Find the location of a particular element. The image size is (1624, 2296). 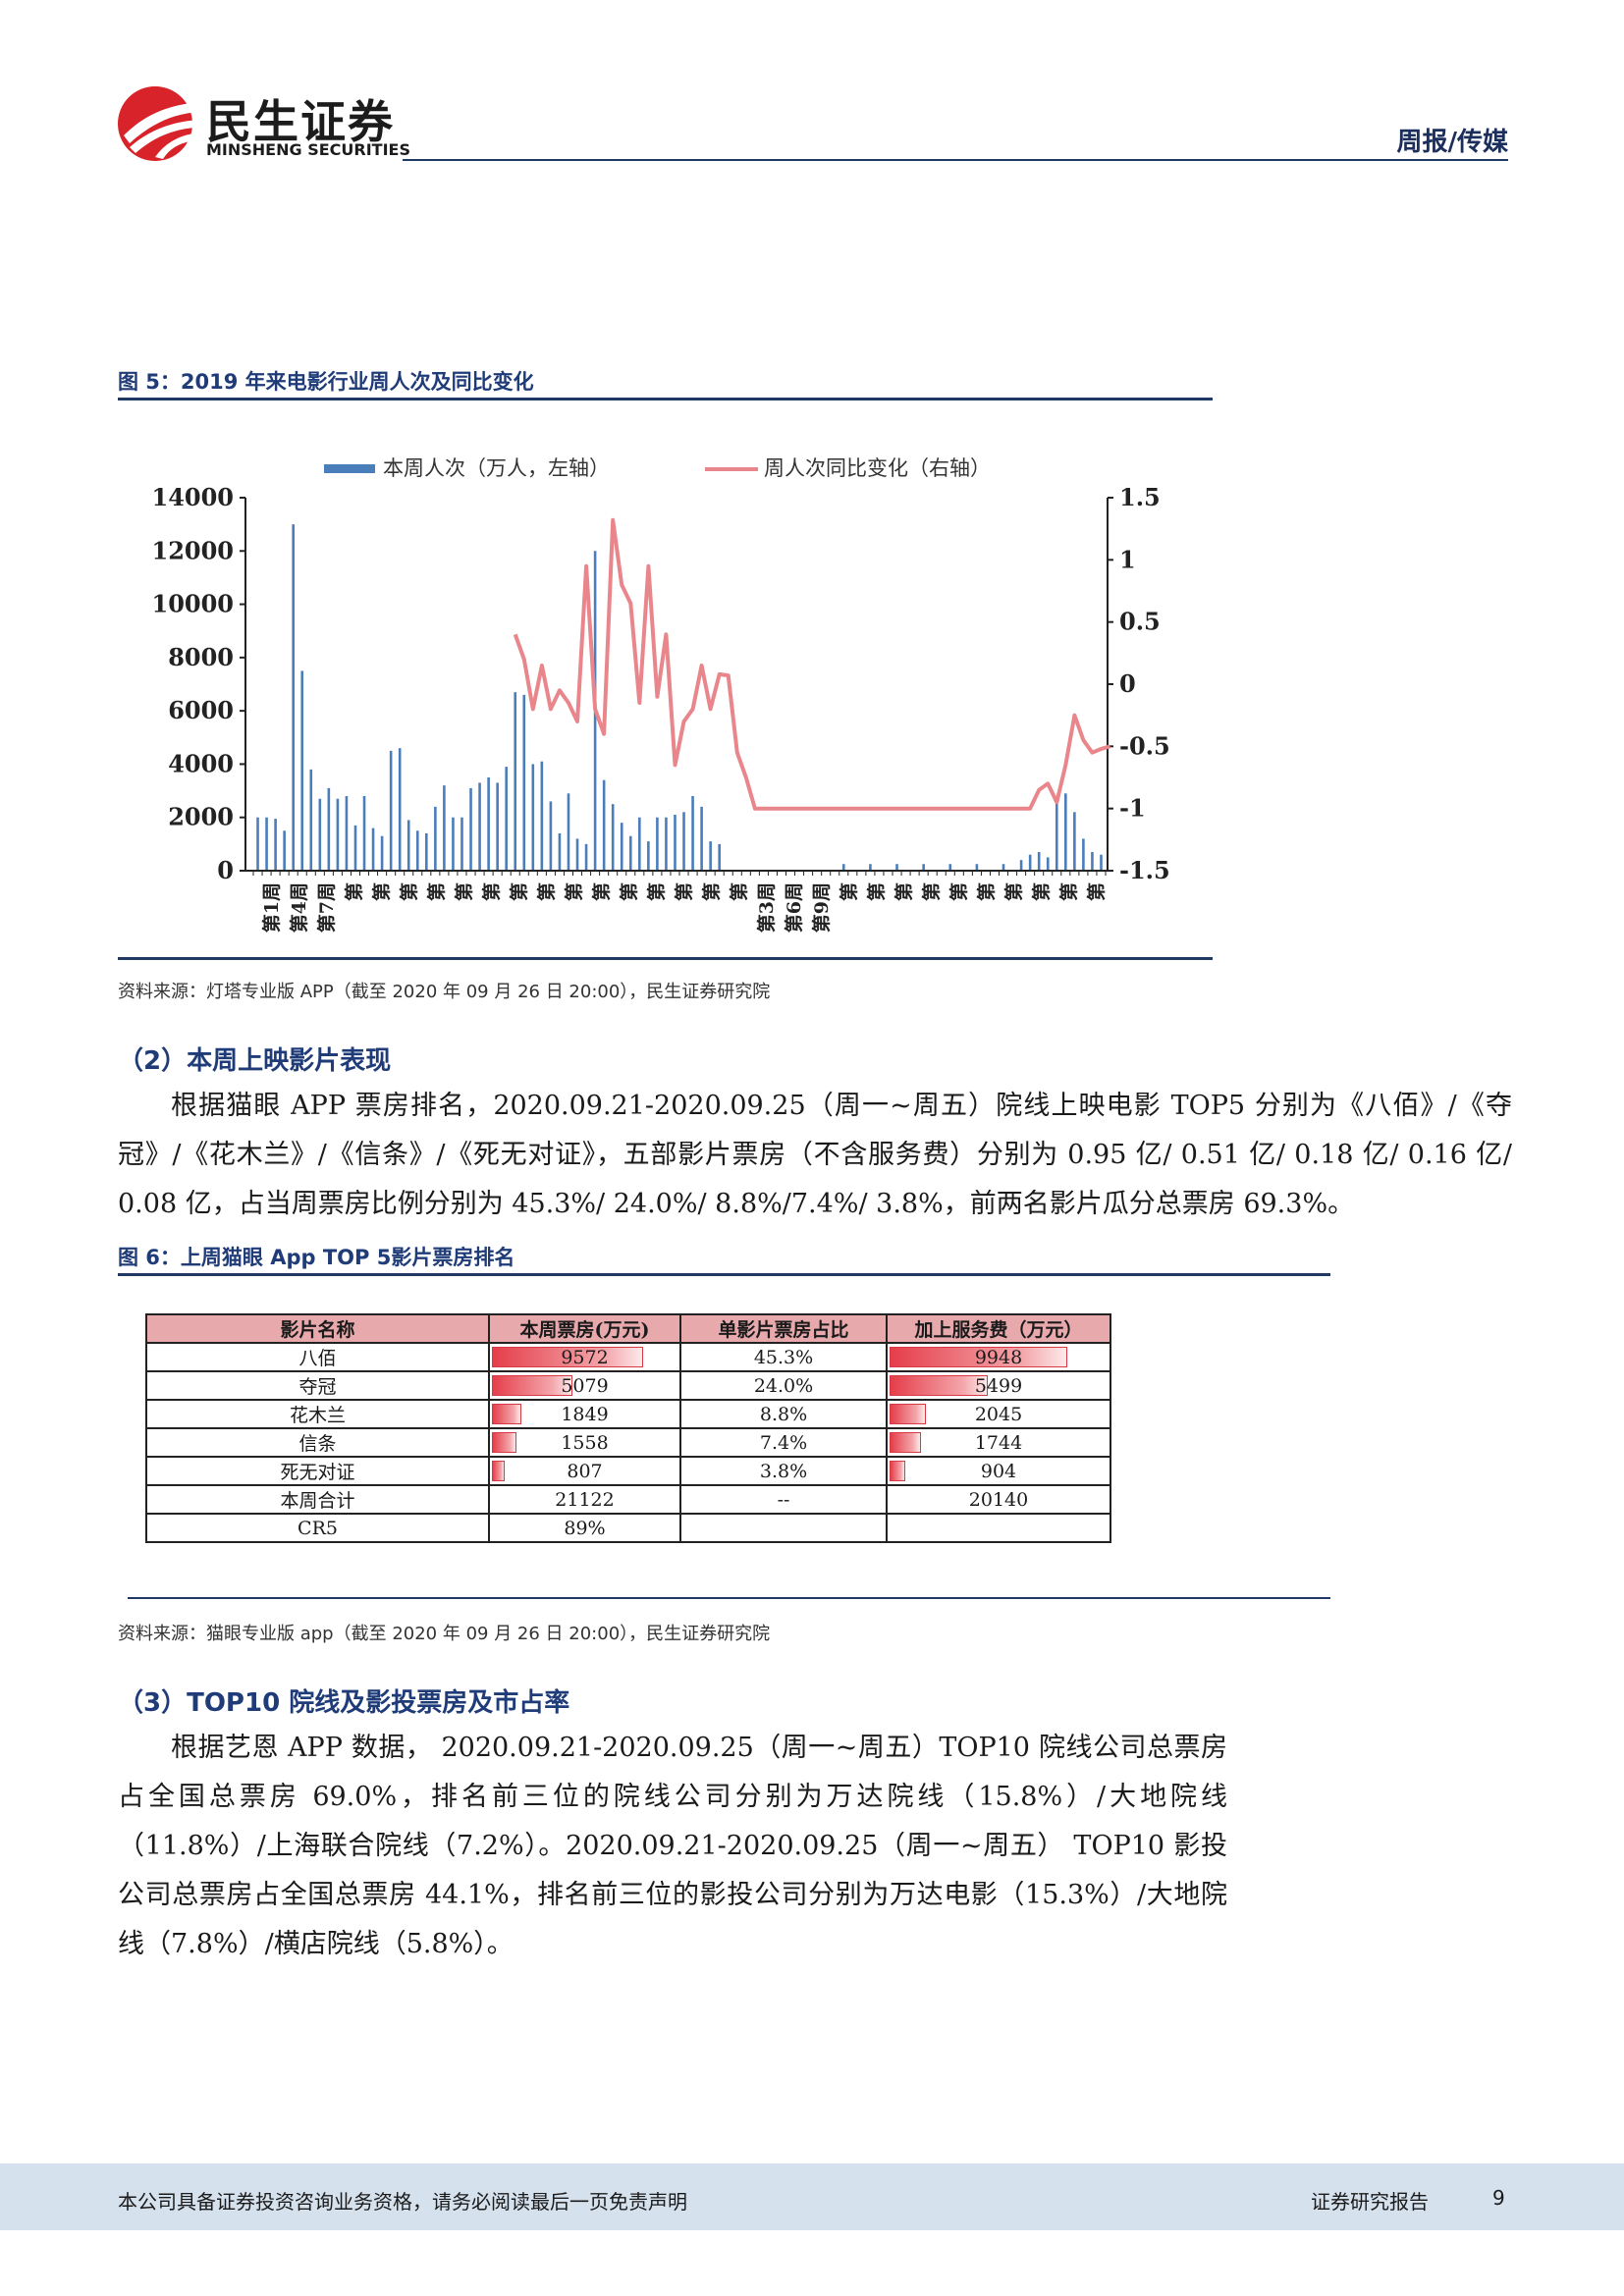

right-axis: -1.5 -1 -0.5 0 0.5 1 1.5 is located at coordinates (1138, 683).